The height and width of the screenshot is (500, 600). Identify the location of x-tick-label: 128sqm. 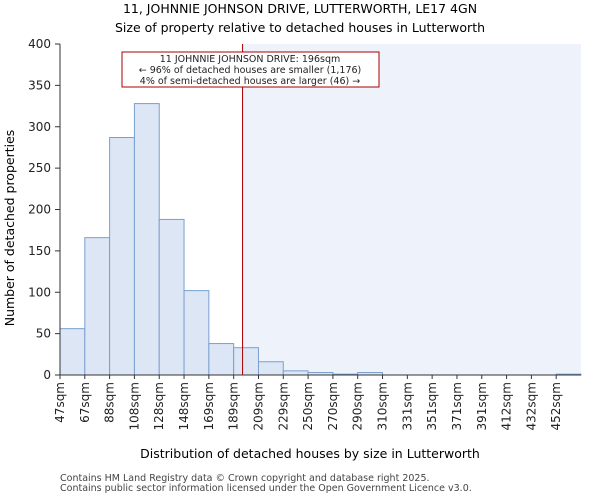
(159, 406).